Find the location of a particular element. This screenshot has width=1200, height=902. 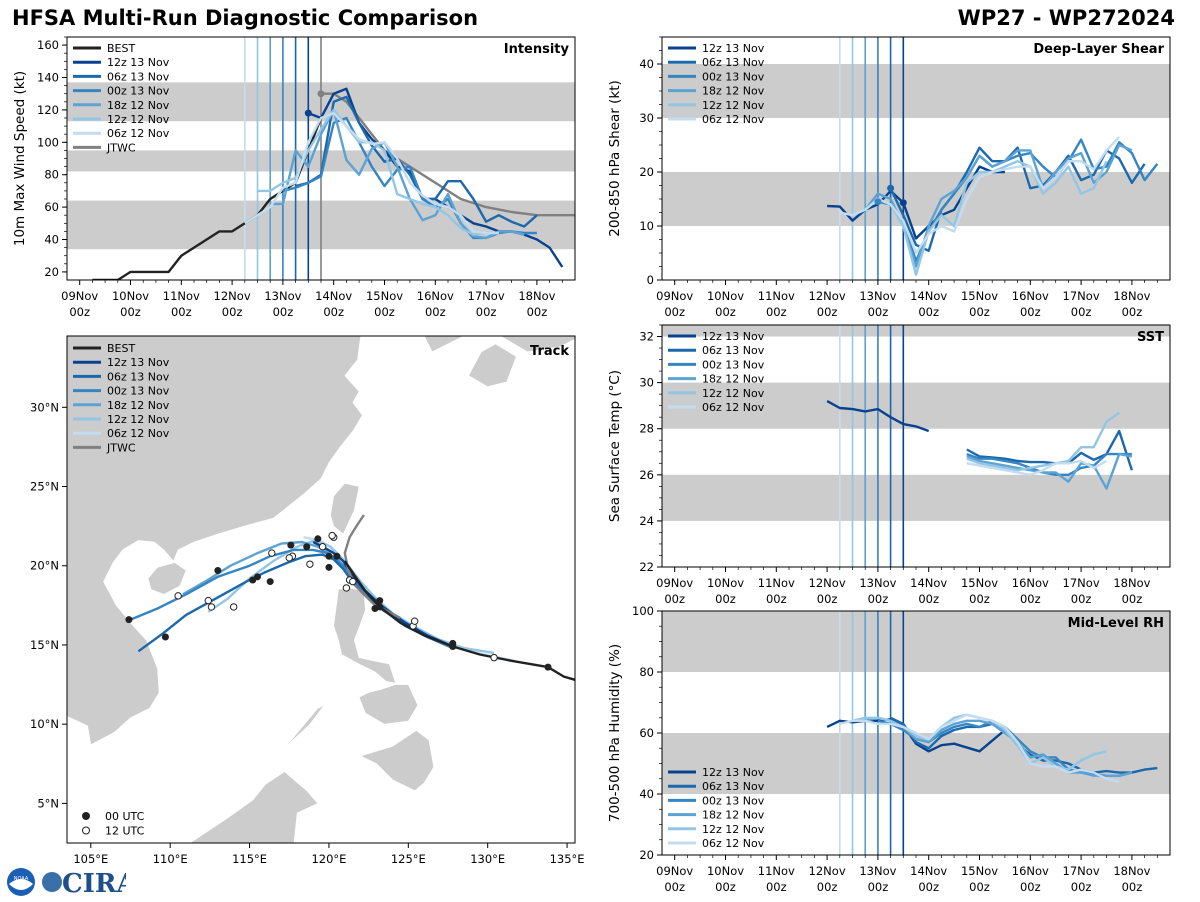

y-tick-label: 0 is located at coordinates (650, 280).